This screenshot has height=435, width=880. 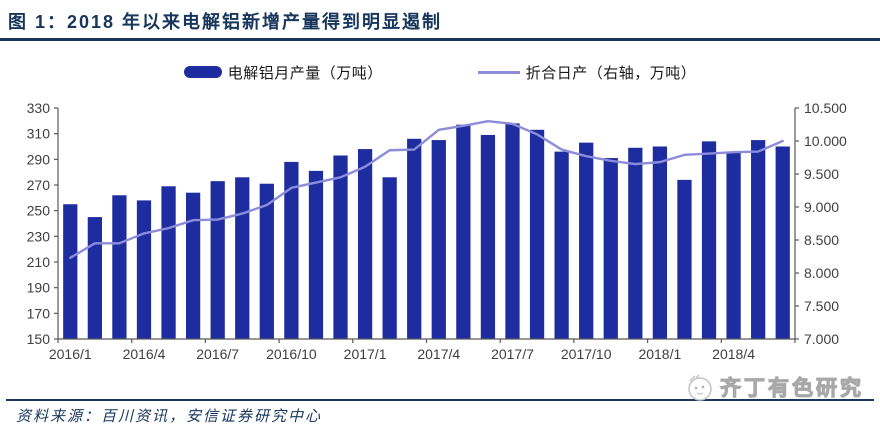 What do you see at coordinates (39, 288) in the screenshot?
I see `left-axis-label: 190` at bounding box center [39, 288].